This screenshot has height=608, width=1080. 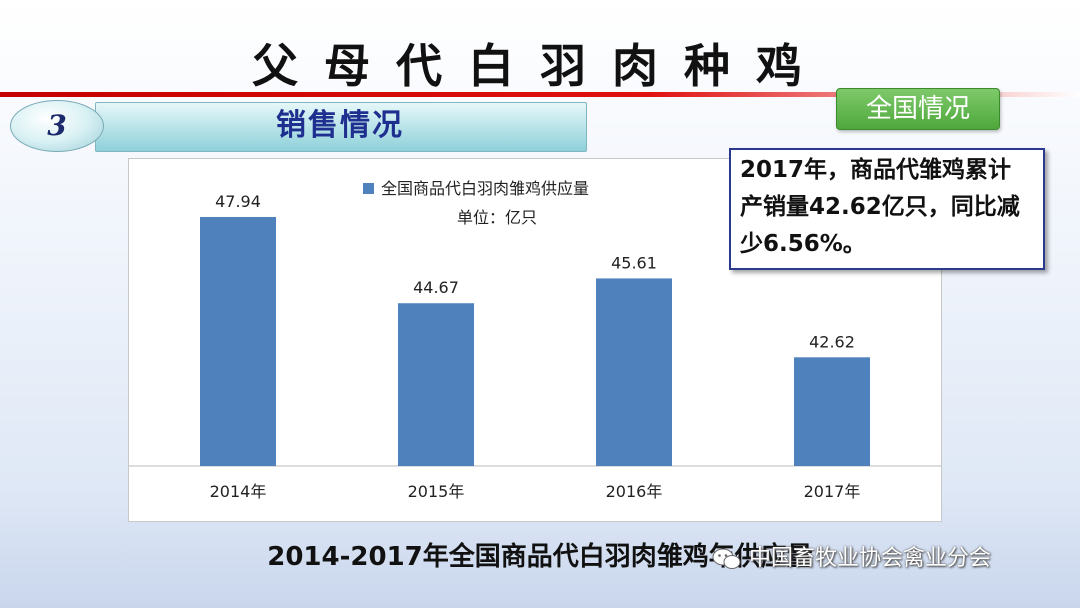 I want to click on bar-2015年, so click(x=436, y=384).